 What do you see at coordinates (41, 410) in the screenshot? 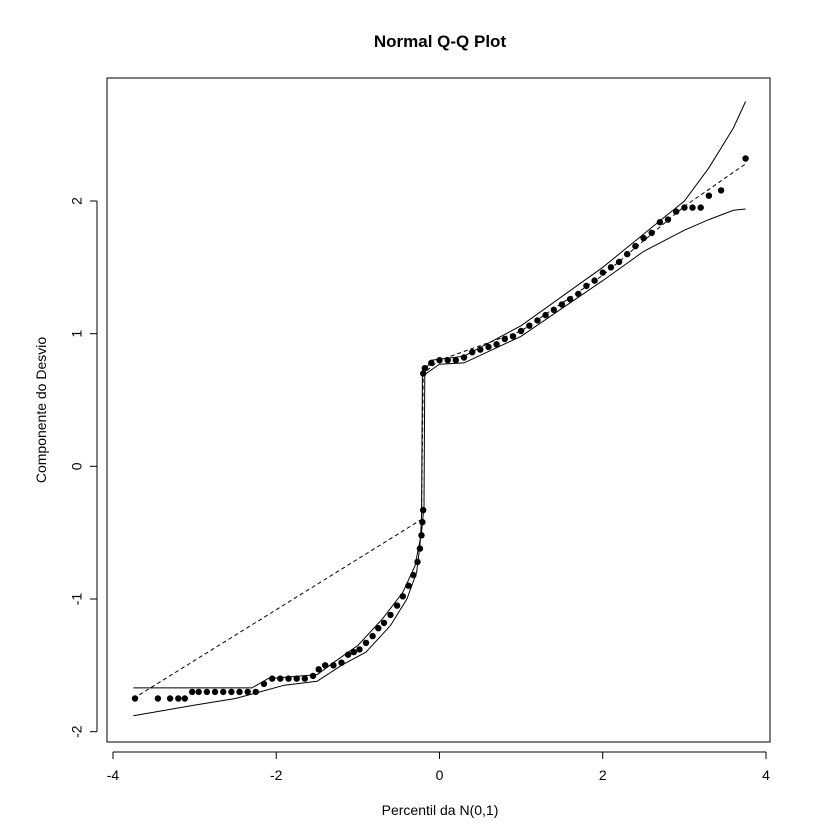
I see `y-axis-label: Componente do Desvio` at bounding box center [41, 410].